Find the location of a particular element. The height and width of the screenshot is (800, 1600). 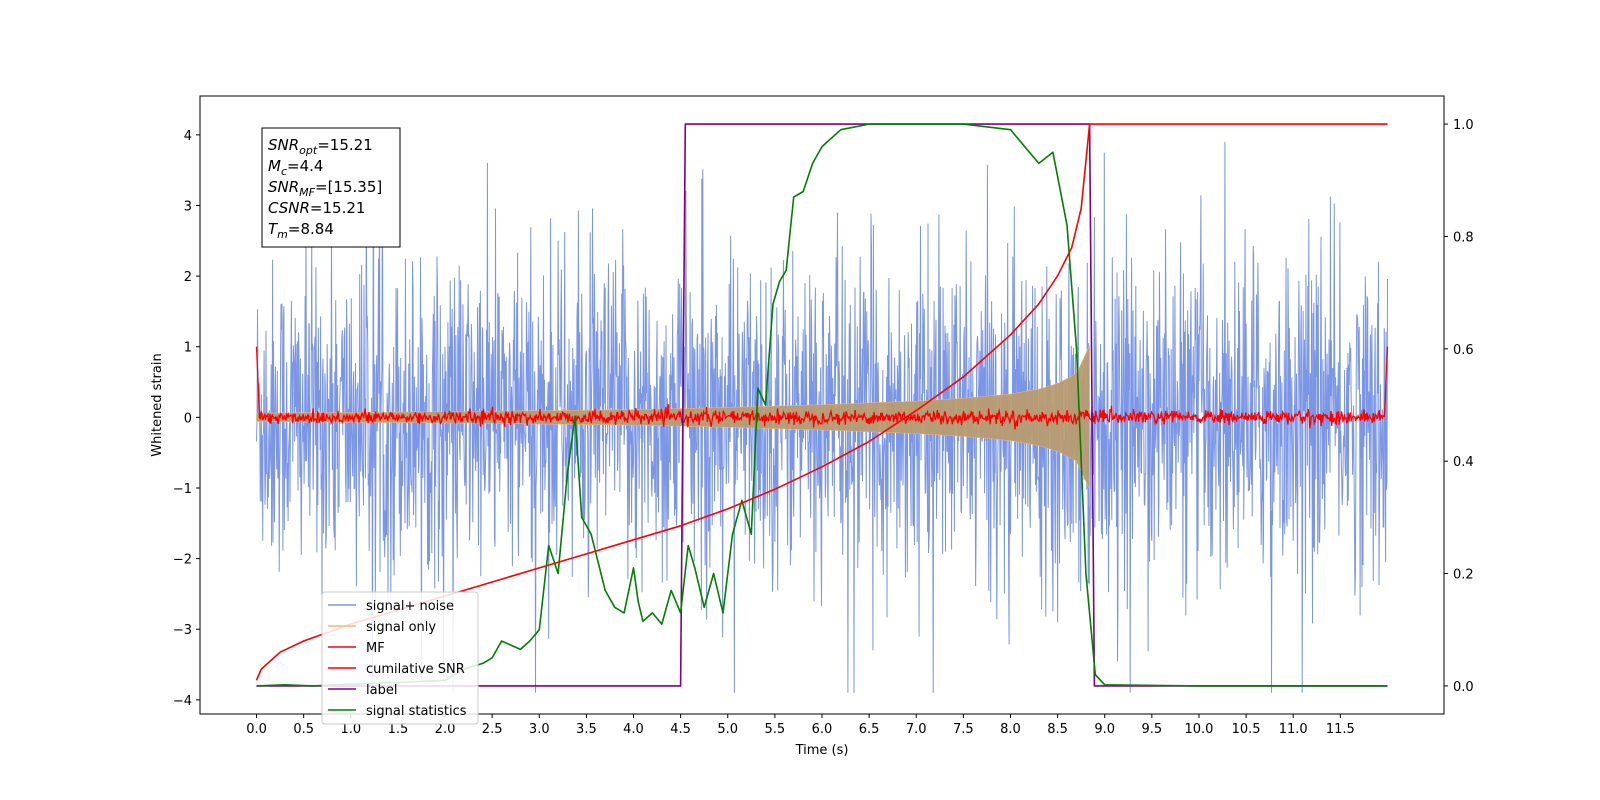

info-box-frame is located at coordinates (331, 187).